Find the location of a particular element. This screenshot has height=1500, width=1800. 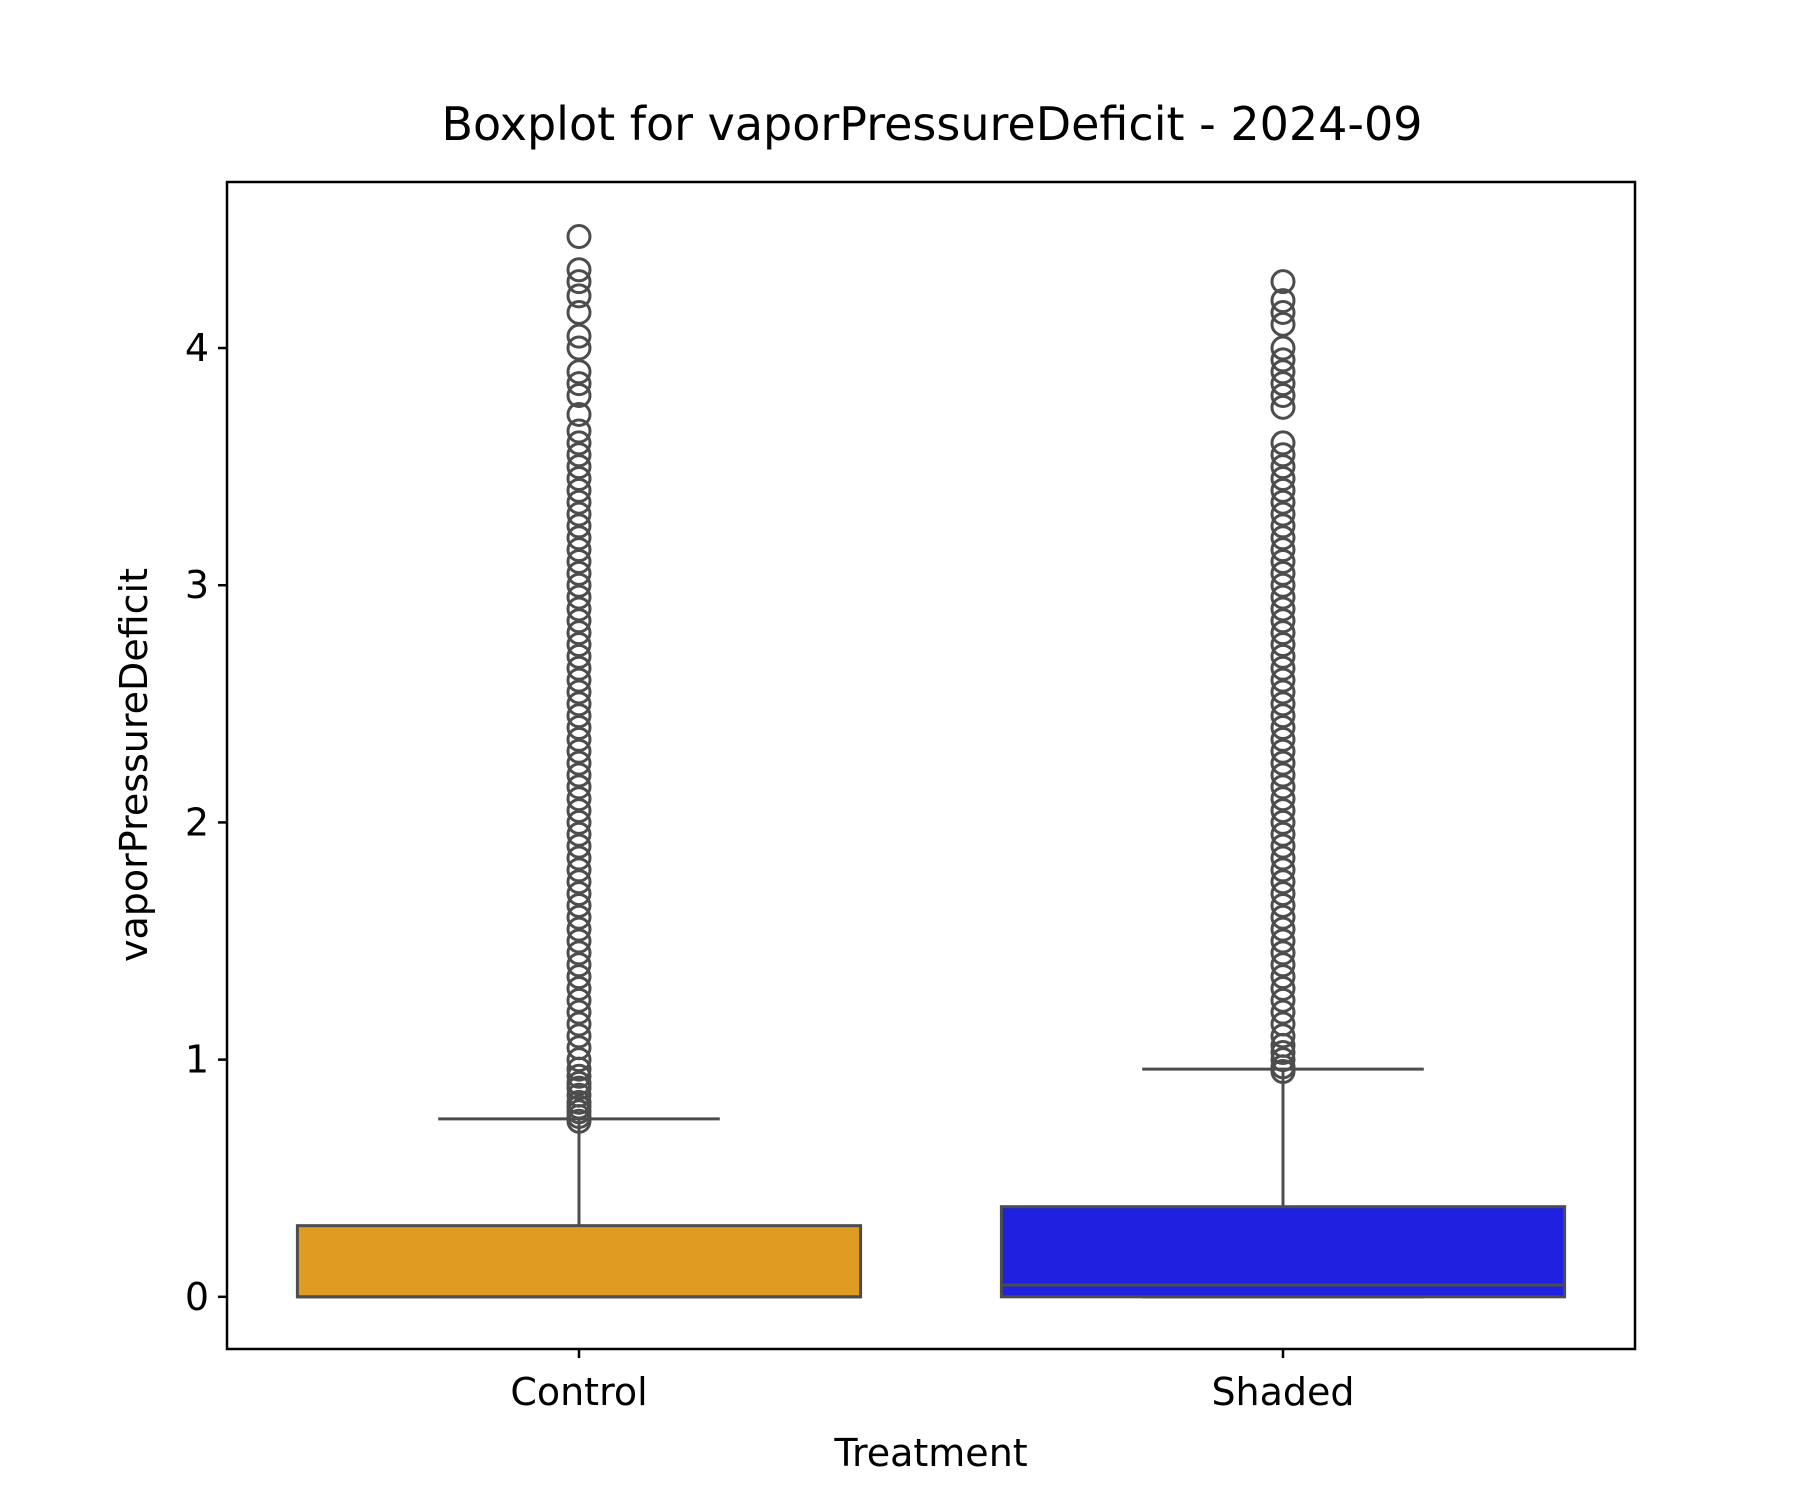

y-tick-label: 1 is located at coordinates (197, 1060).